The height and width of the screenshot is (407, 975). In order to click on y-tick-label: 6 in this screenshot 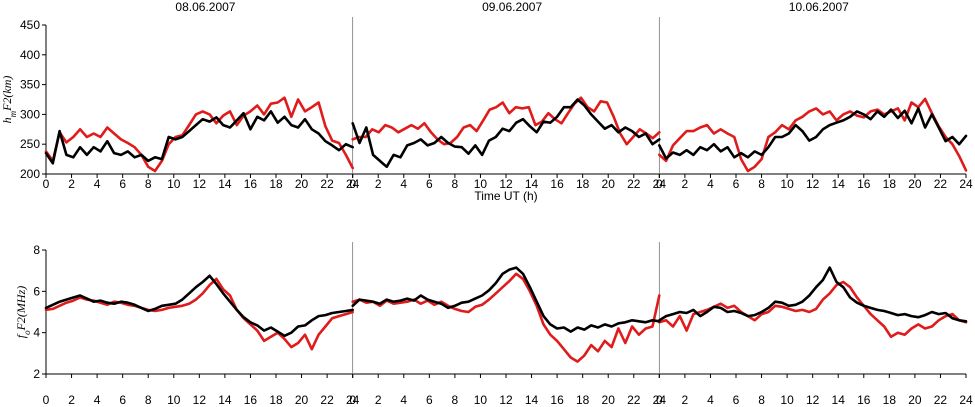, I will do `click(36, 291)`.